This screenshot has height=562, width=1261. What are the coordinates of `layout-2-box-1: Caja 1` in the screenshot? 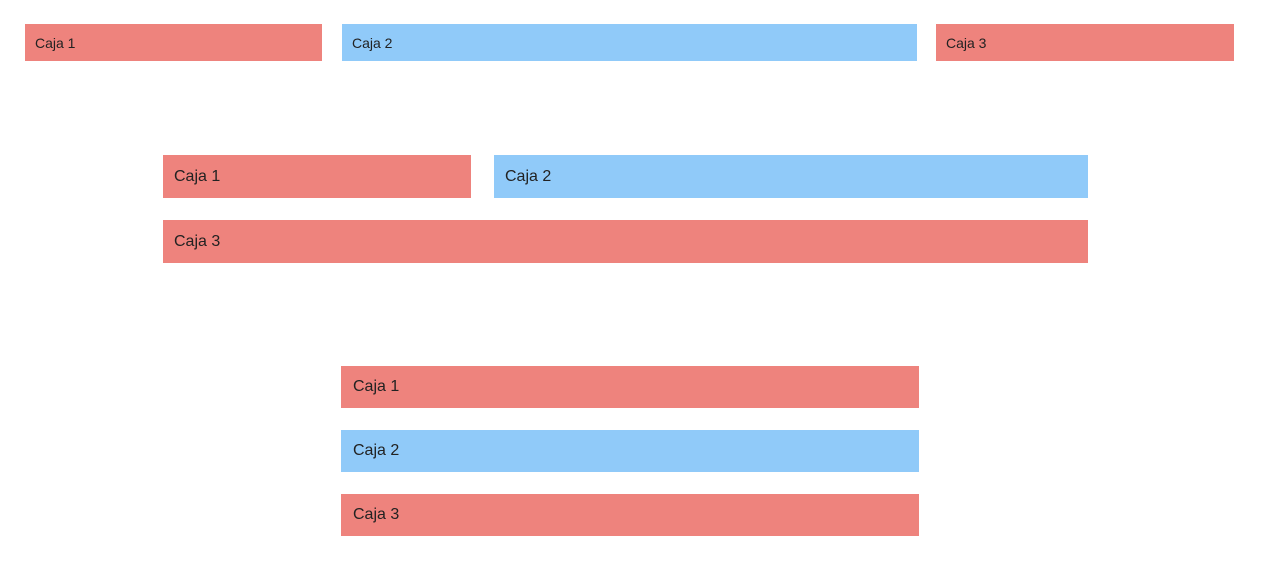 It's located at (317, 176).